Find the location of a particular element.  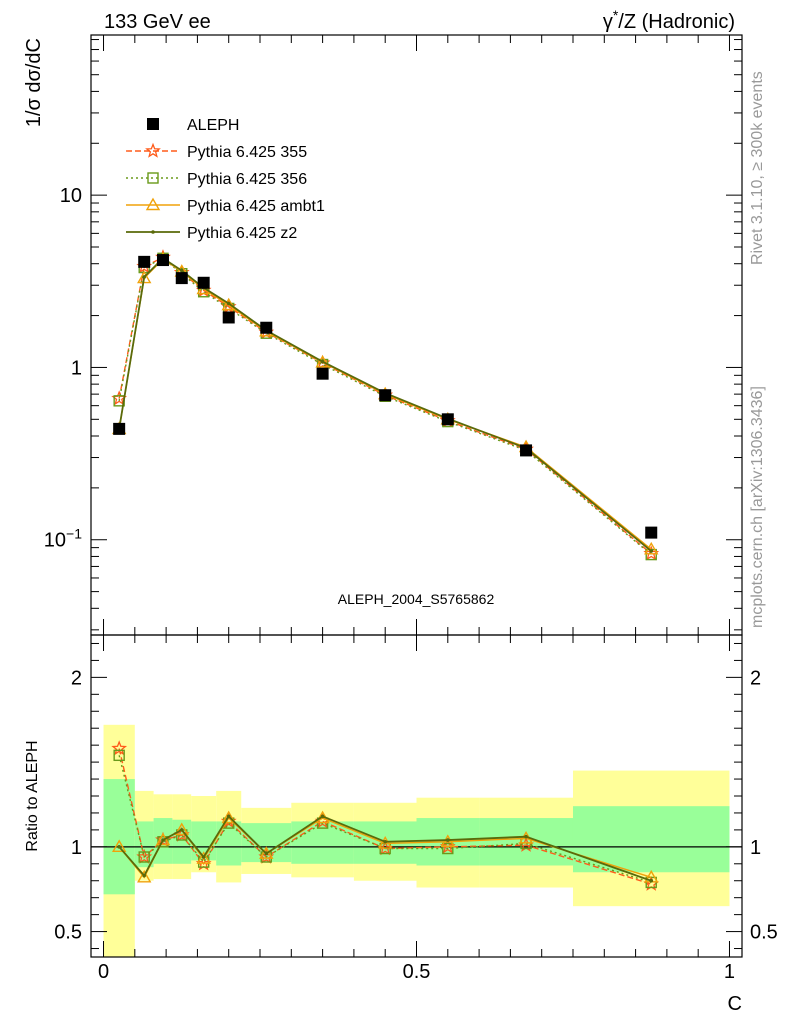

ratio-plot-data is located at coordinates (416, 815).